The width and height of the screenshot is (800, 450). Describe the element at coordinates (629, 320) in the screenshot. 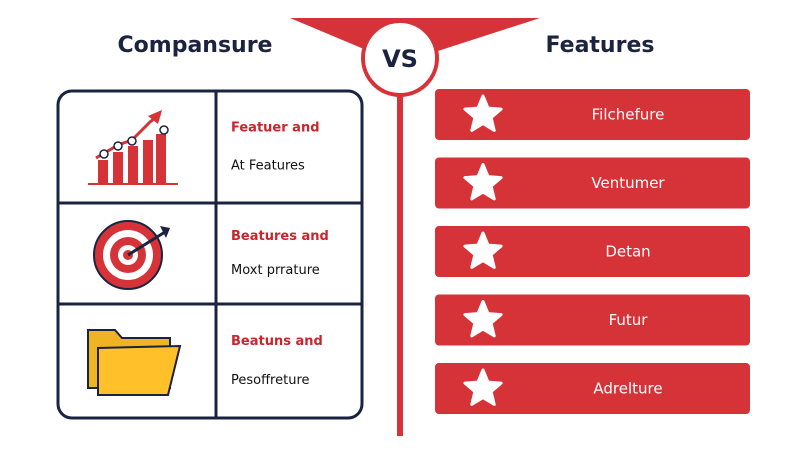

I see `feature-label: Futur` at that location.